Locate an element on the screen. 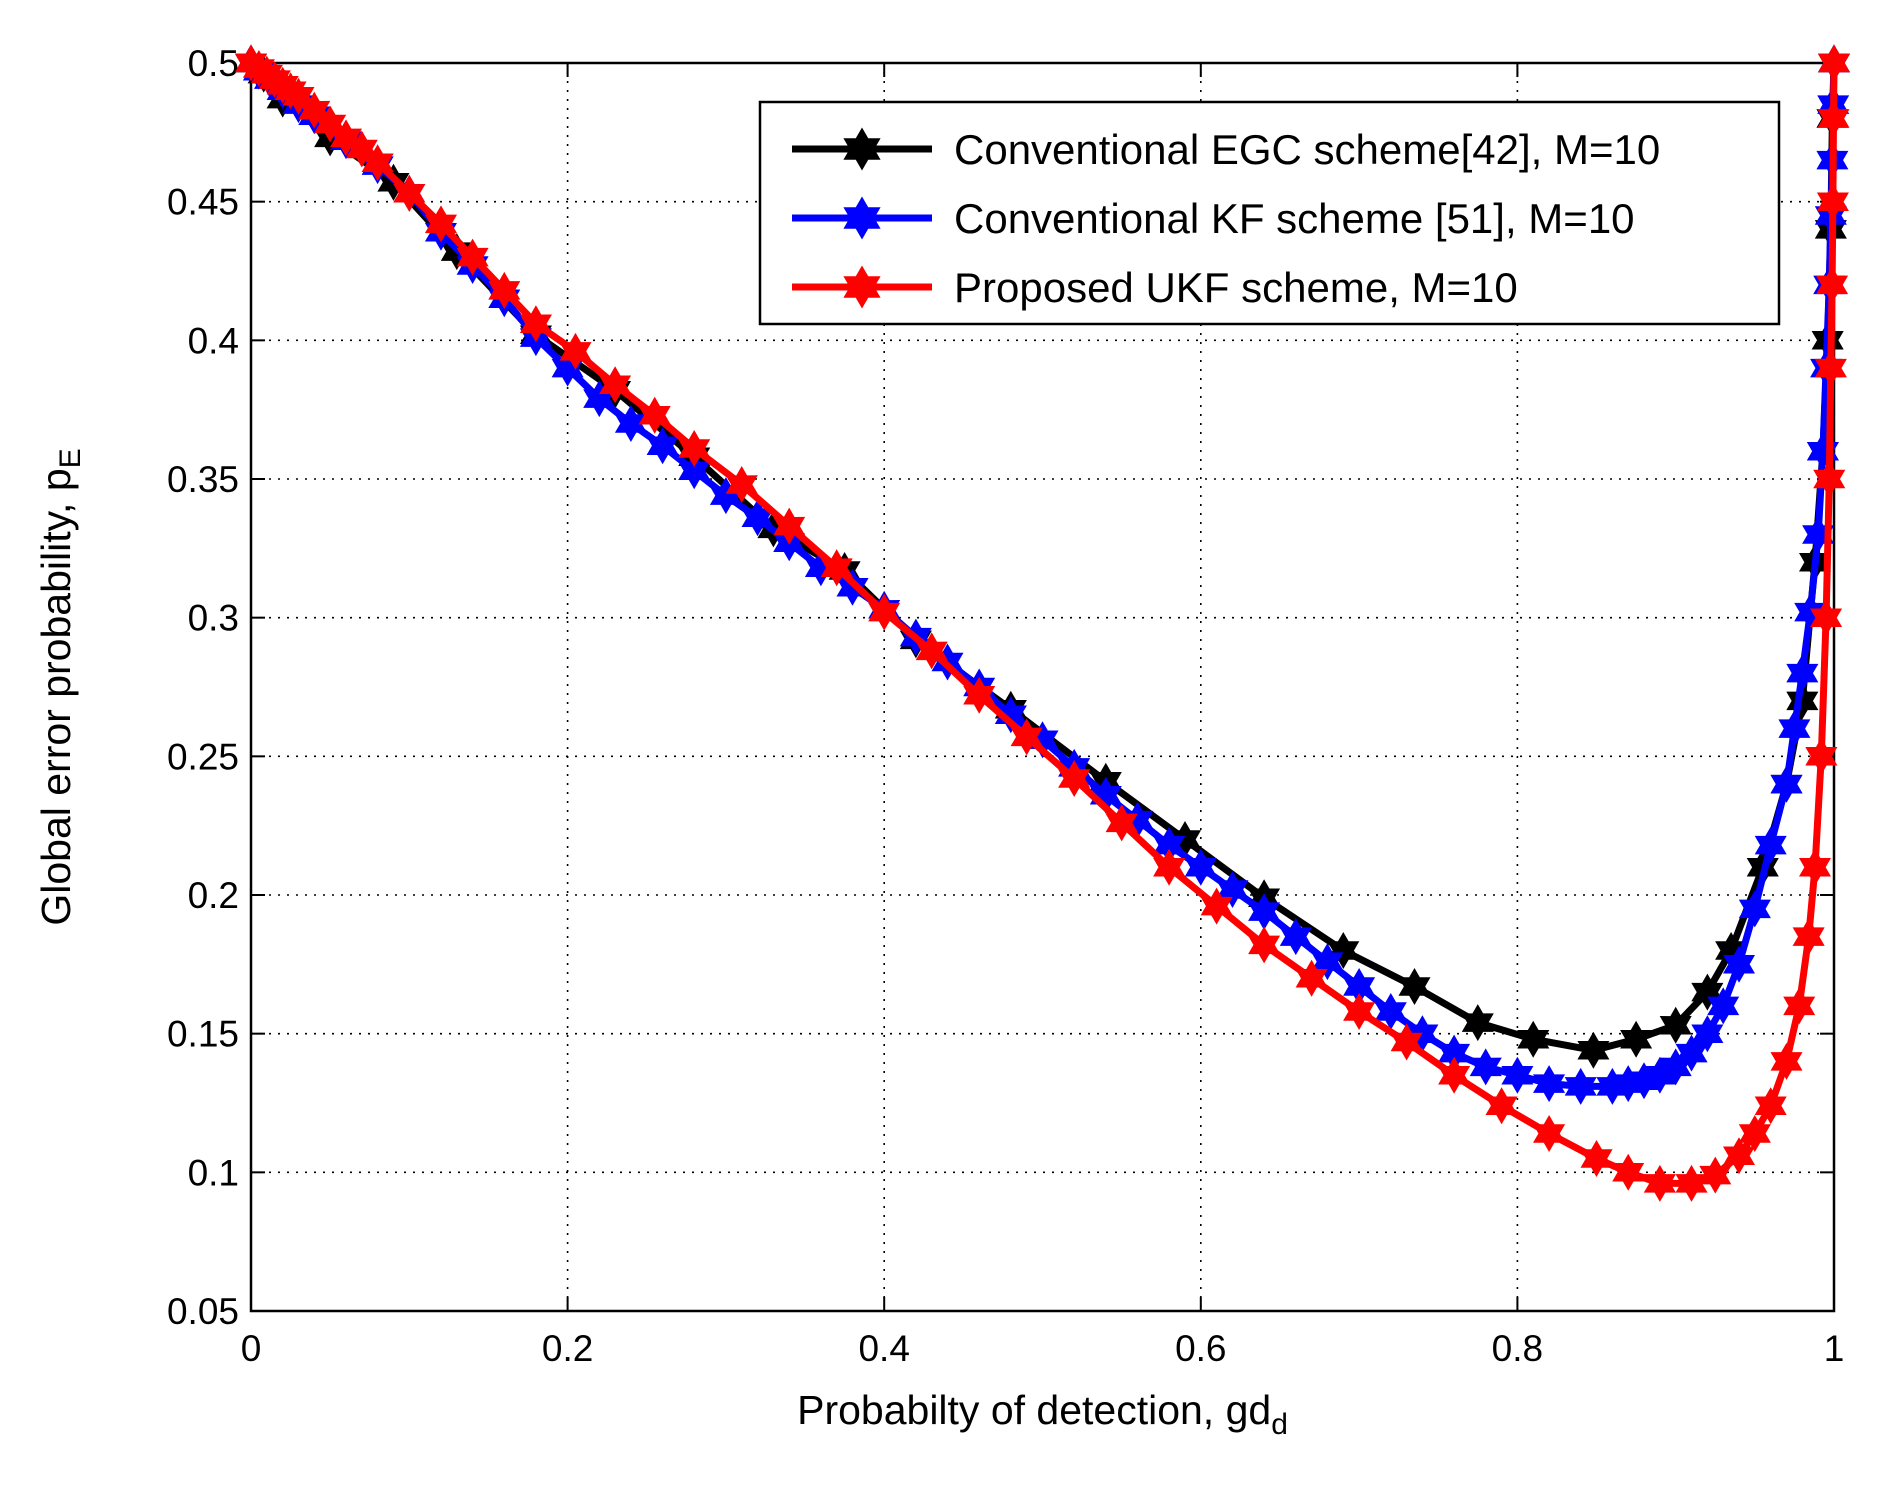 This screenshot has height=1488, width=1881. y-tick-label: 0.45 is located at coordinates (203, 202).